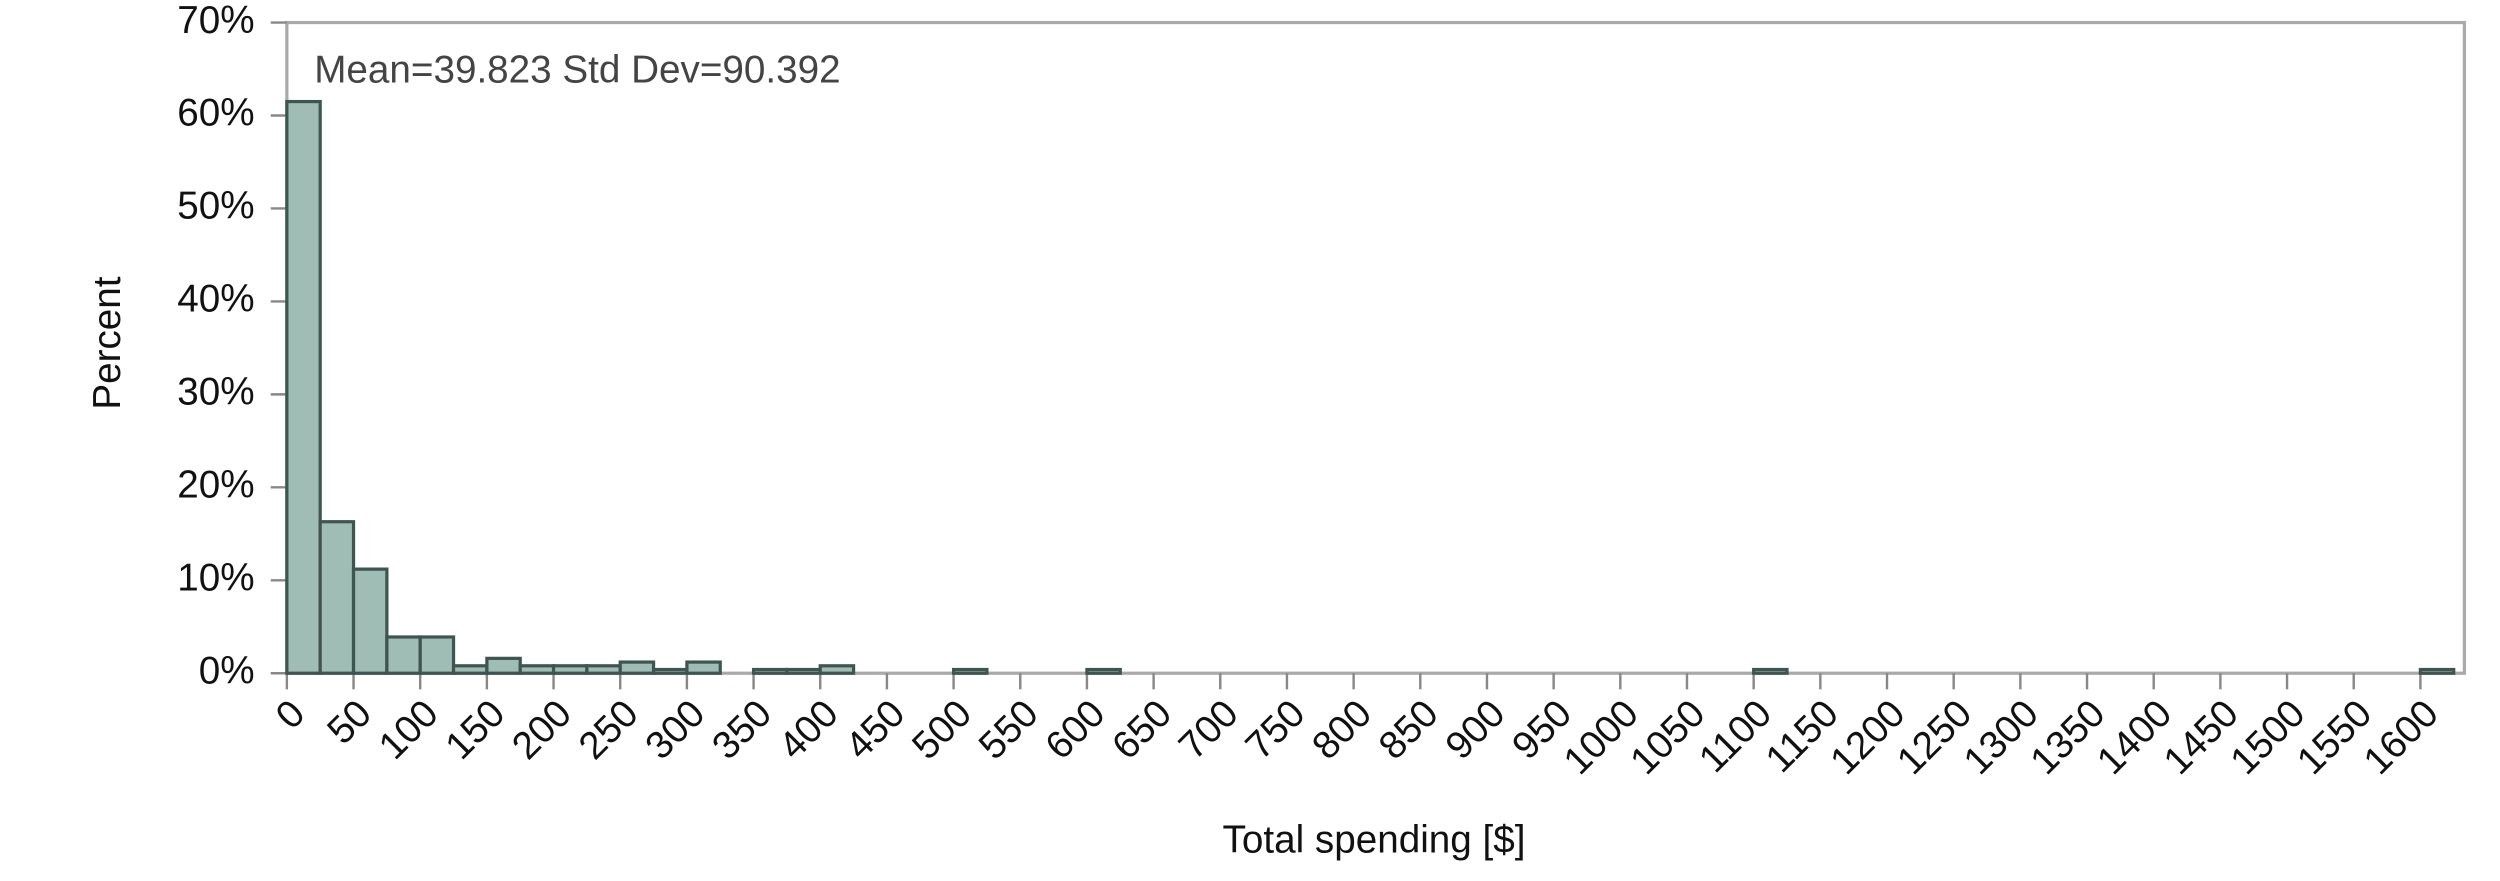  I want to click on x-tick-label: 0, so click(291, 715).